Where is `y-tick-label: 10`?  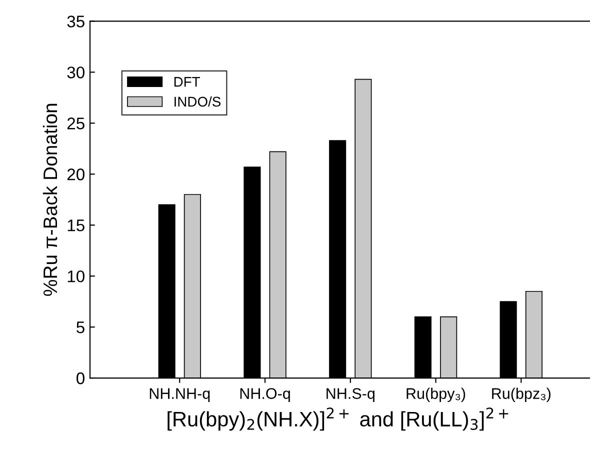
y-tick-label: 10 is located at coordinates (76, 276).